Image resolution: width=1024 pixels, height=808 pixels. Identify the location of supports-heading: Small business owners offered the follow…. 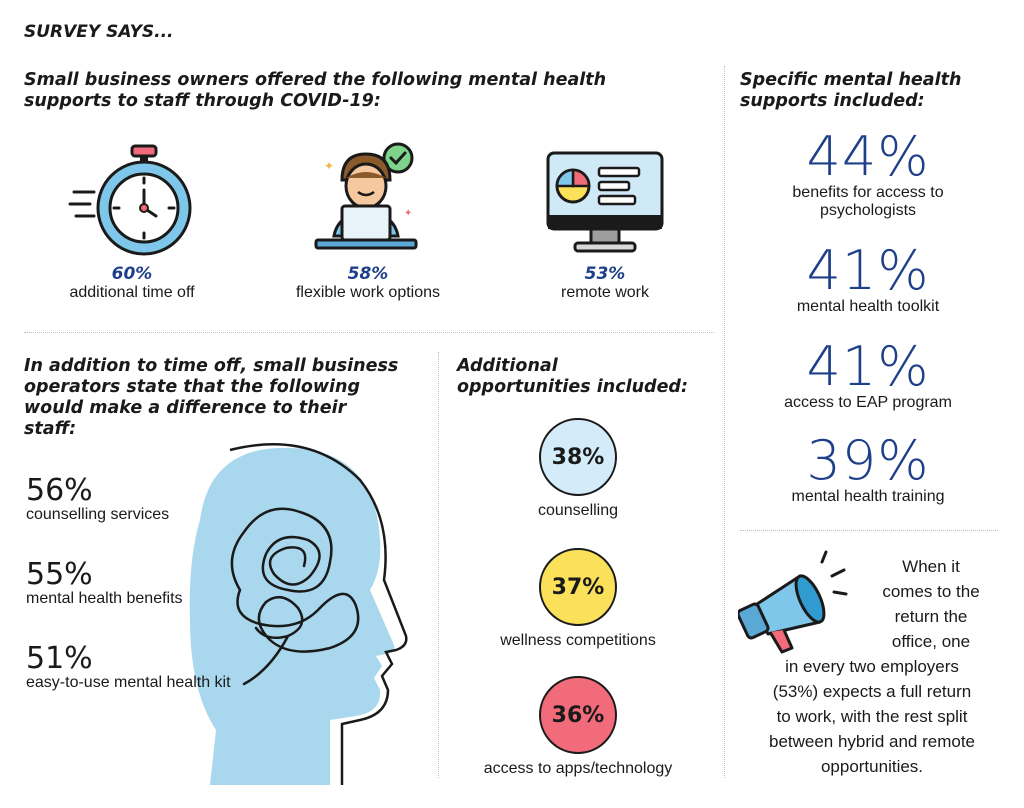
(315, 90).